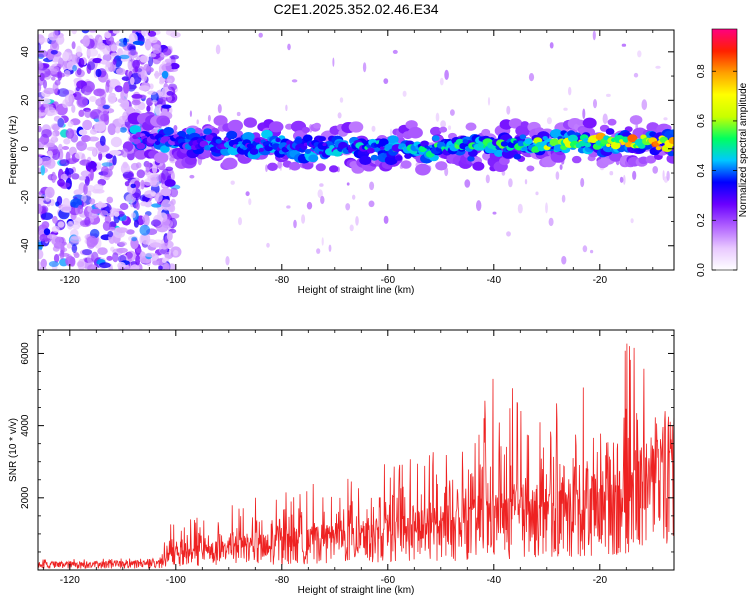 This screenshot has width=750, height=600. Describe the element at coordinates (25, 149) in the screenshot. I see `y-tick-label: 0` at that location.